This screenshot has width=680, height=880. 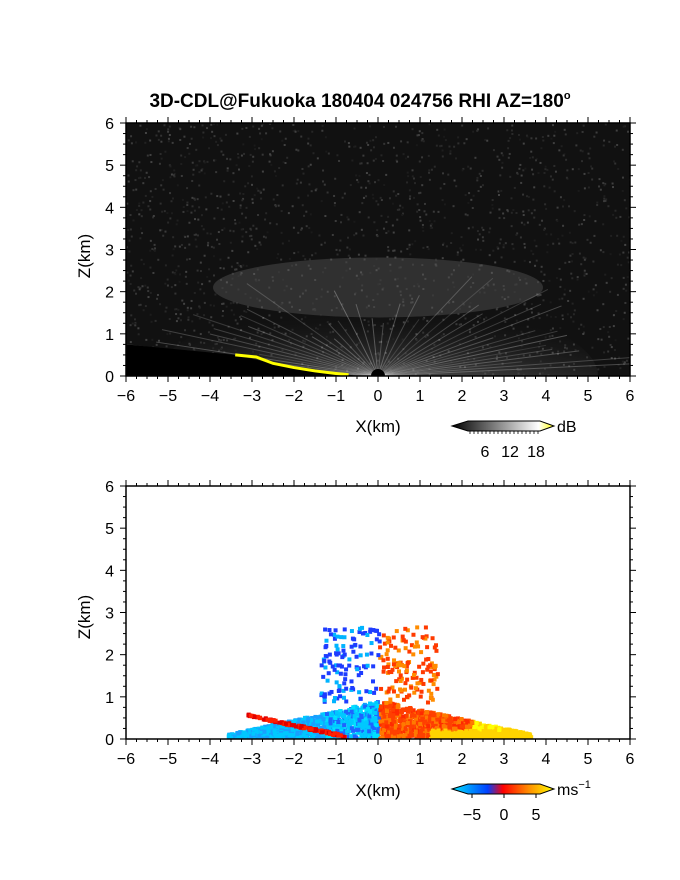 What do you see at coordinates (472, 815) in the screenshot?
I see `colorbar-vel-tick-neg5: −5` at bounding box center [472, 815].